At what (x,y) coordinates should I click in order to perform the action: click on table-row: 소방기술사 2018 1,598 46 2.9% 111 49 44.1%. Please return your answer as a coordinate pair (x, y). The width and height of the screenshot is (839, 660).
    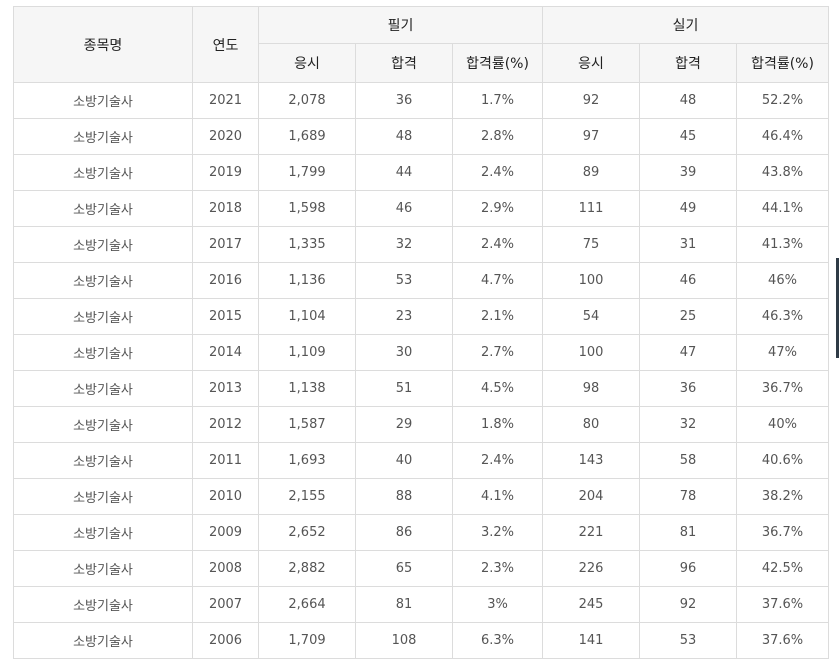
    Looking at the image, I should click on (421, 208).